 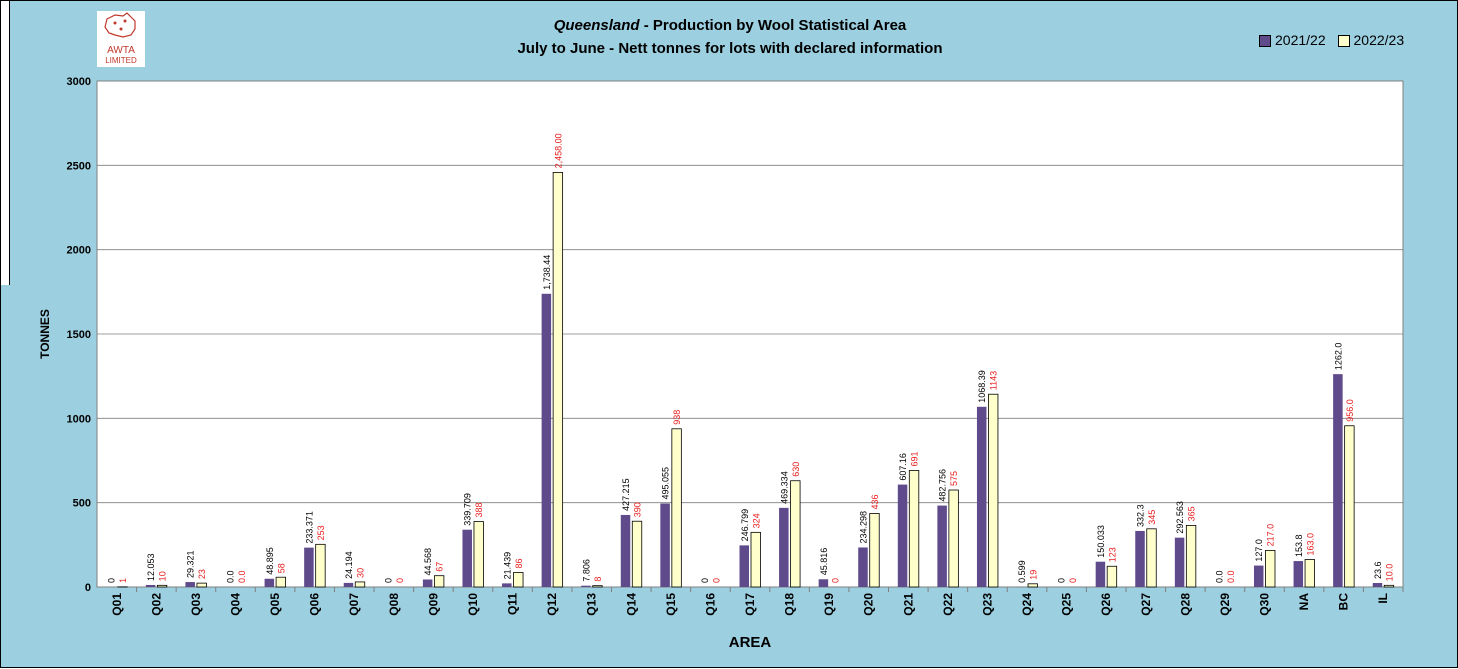 What do you see at coordinates (191, 565) in the screenshot?
I see `data-label: 29.321` at bounding box center [191, 565].